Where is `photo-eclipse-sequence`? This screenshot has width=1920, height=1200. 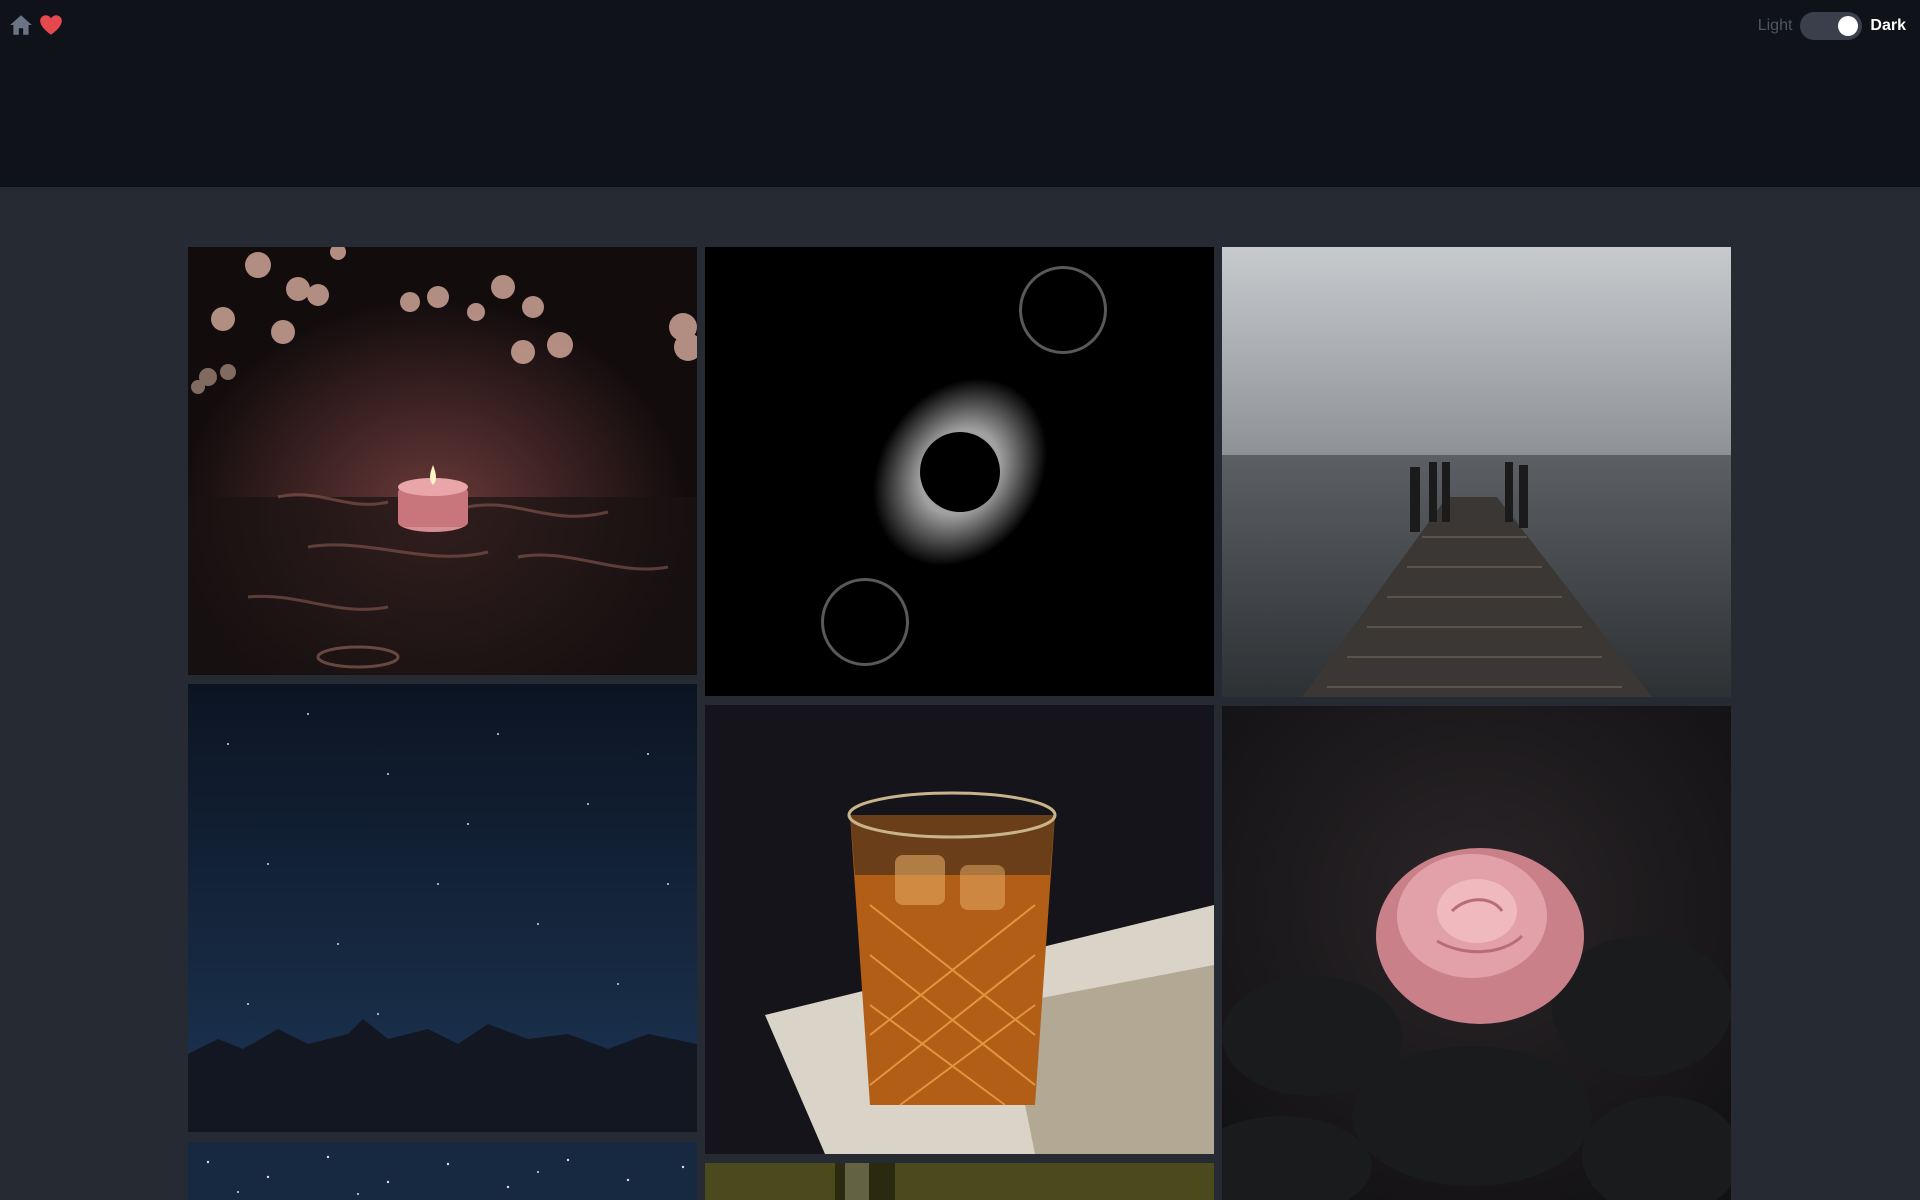
photo-eclipse-sequence is located at coordinates (959, 471).